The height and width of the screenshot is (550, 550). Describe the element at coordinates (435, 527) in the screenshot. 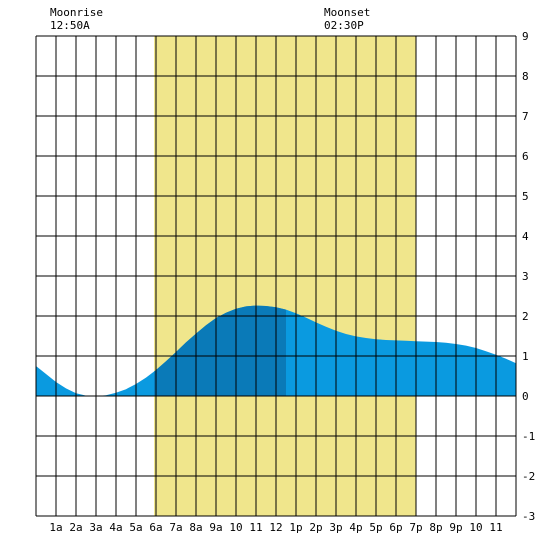

I see `x-tick-label: 8p` at that location.